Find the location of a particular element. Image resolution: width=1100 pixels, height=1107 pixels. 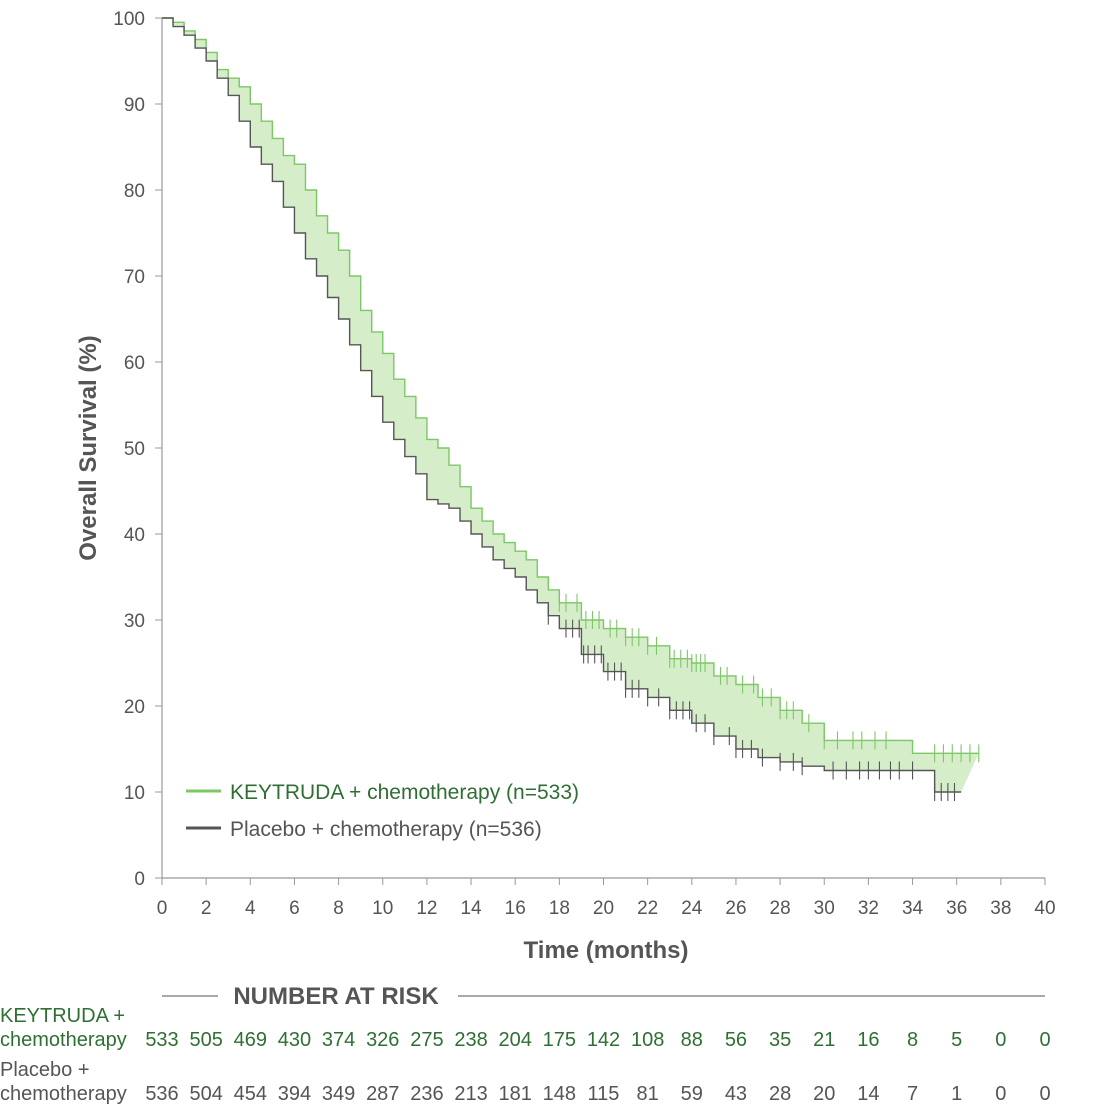

x-tick-label: 36 is located at coordinates (956, 908).